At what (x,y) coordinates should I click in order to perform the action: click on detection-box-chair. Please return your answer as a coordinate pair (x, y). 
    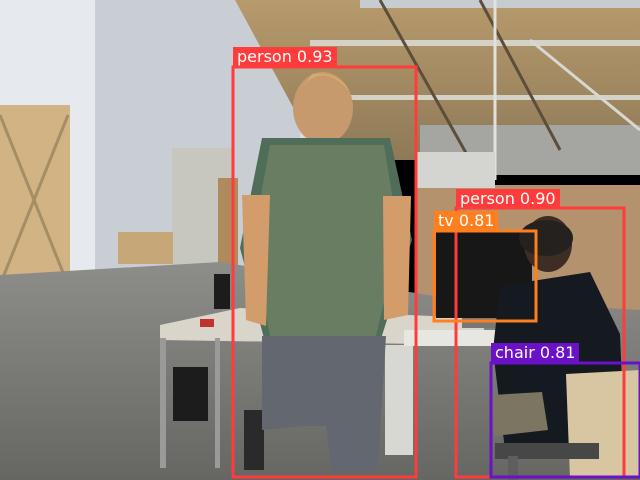
    Looking at the image, I should click on (564, 420).